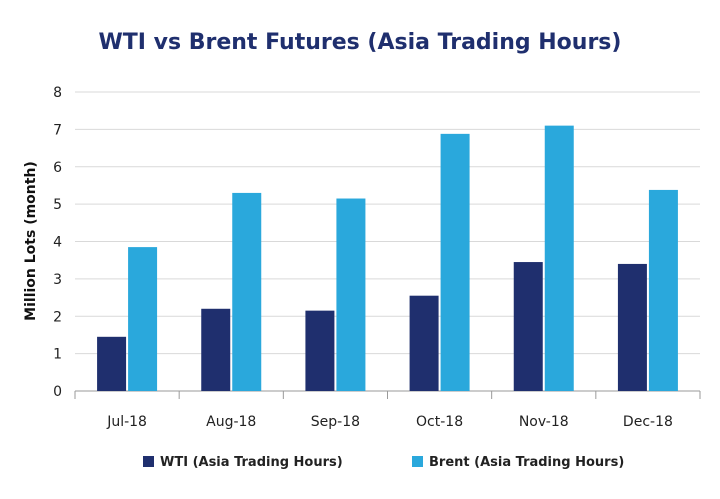  What do you see at coordinates (648, 422) in the screenshot?
I see `x-tick-label-dec-18: Dec-18` at bounding box center [648, 422].